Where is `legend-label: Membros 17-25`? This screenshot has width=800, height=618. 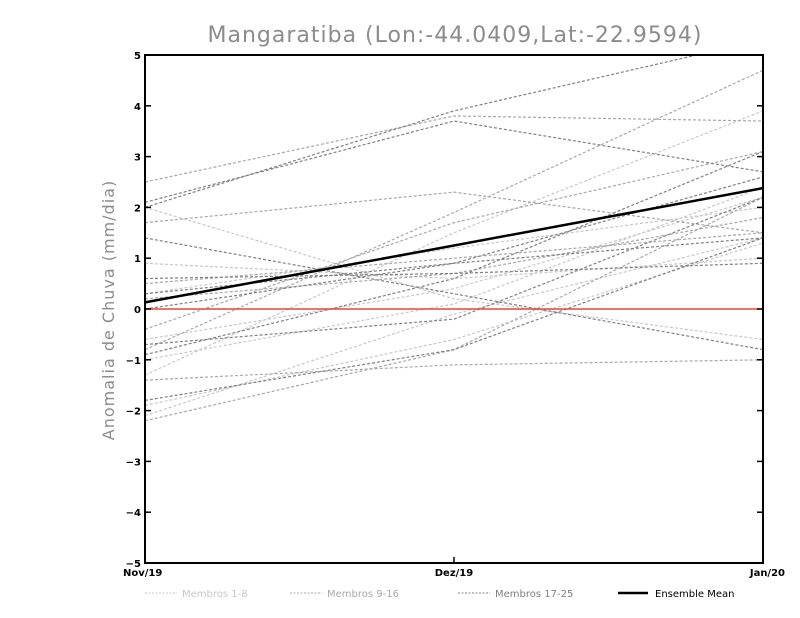 legend-label: Membros 17-25 is located at coordinates (534, 594).